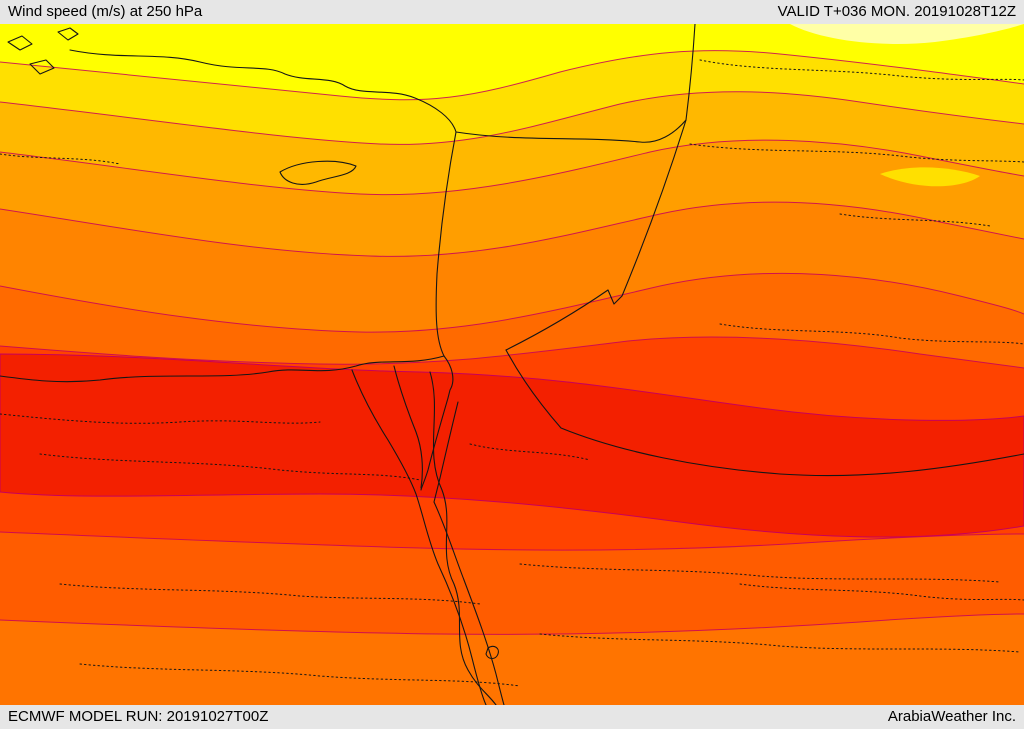 The image size is (1024, 729). I want to click on wind-band-pale-patch-right, so click(907, 34).